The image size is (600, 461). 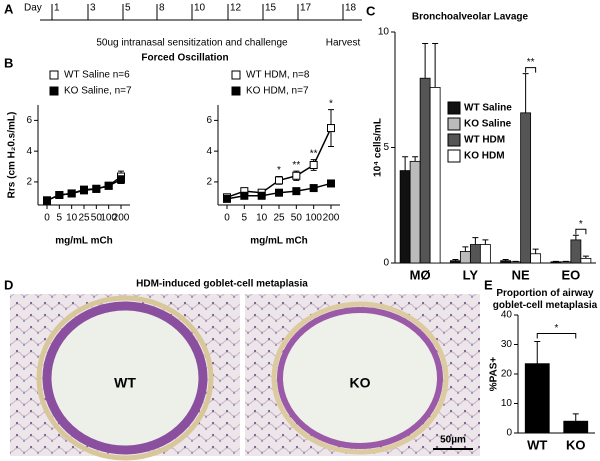 What do you see at coordinates (470, 17) in the screenshot?
I see `chart-title: Bronchoalveolar Lavage` at bounding box center [470, 17].